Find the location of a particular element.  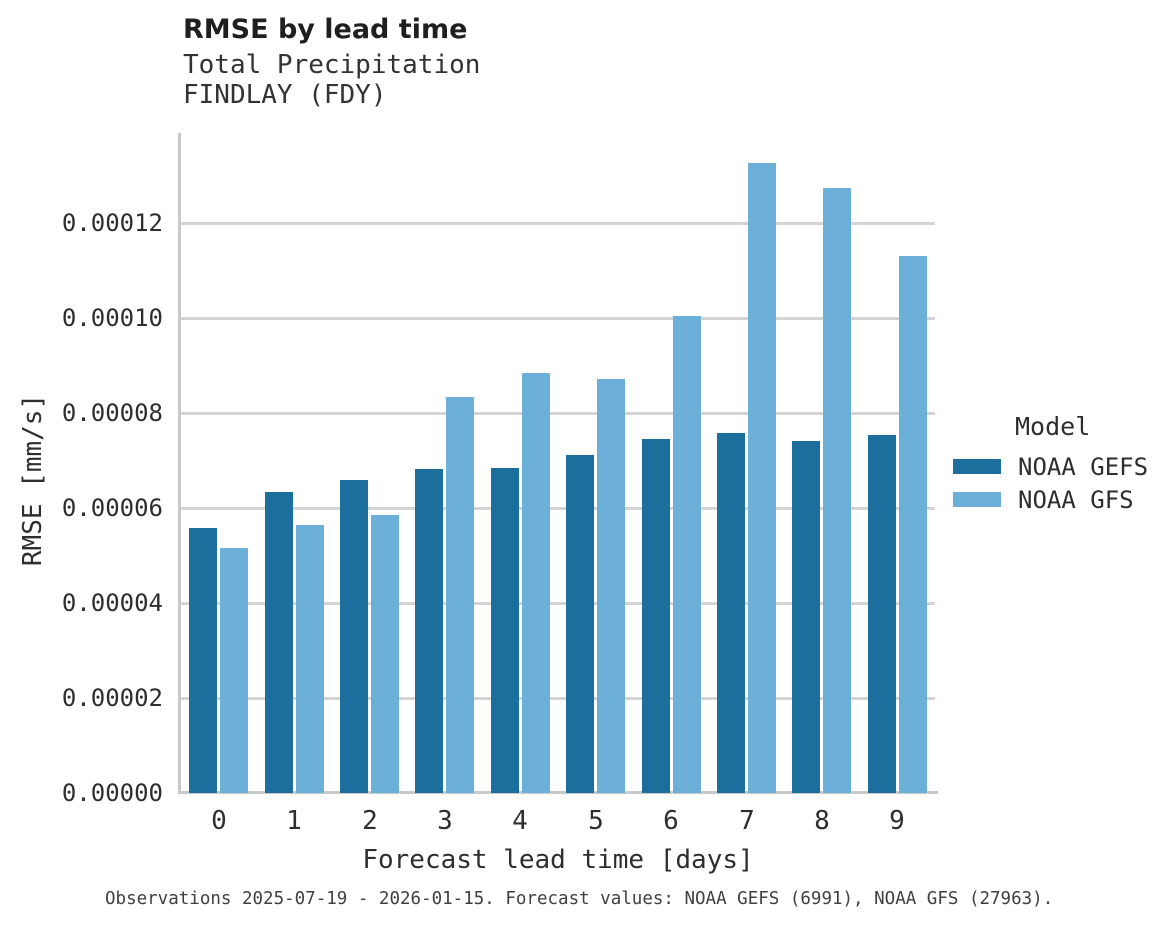

legend-swatch-noaa-gfs is located at coordinates (977, 499).